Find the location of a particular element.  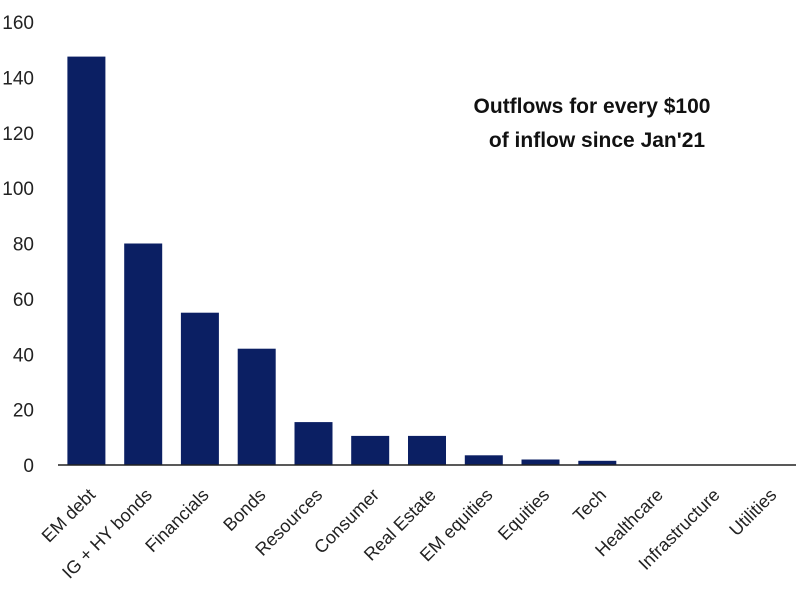

y-tick-label: 120 is located at coordinates (18, 134).